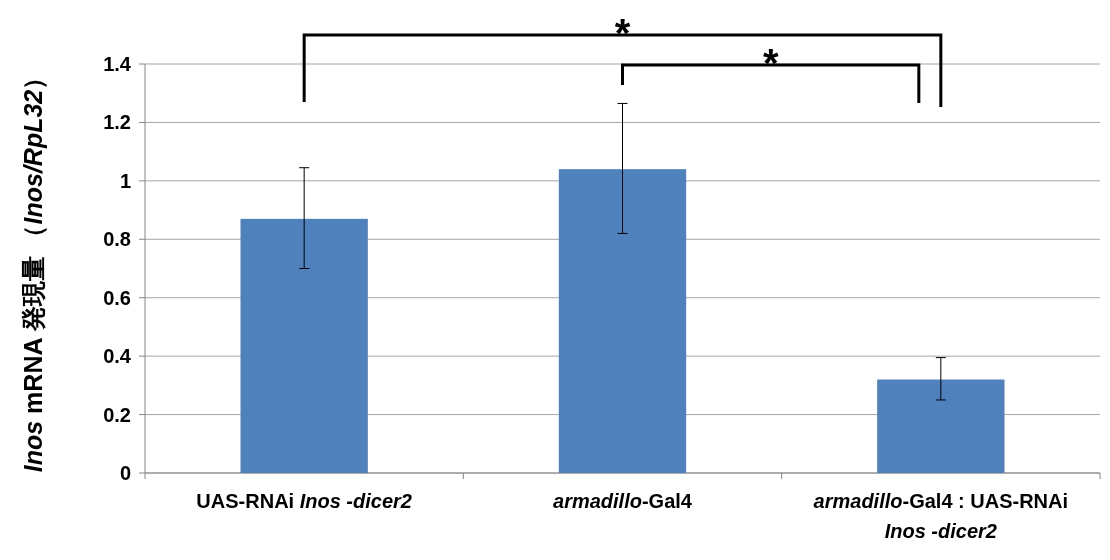  What do you see at coordinates (125, 180) in the screenshot?
I see `y-tick-label: 1` at bounding box center [125, 180].